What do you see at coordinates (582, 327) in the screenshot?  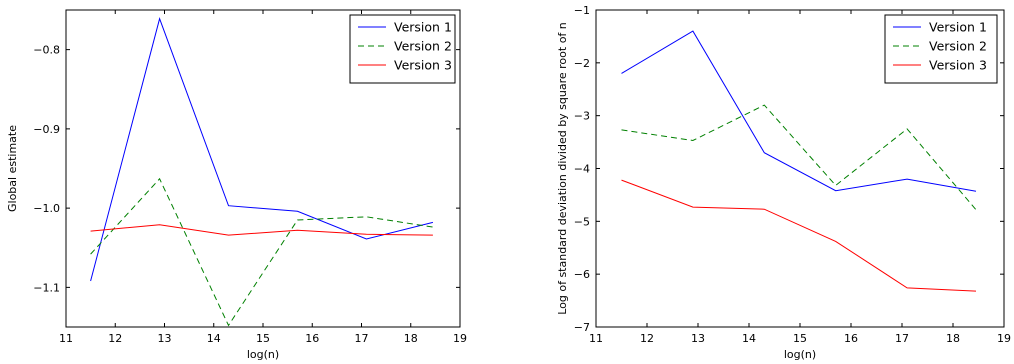 I see `y-tick-label: −7` at bounding box center [582, 327].